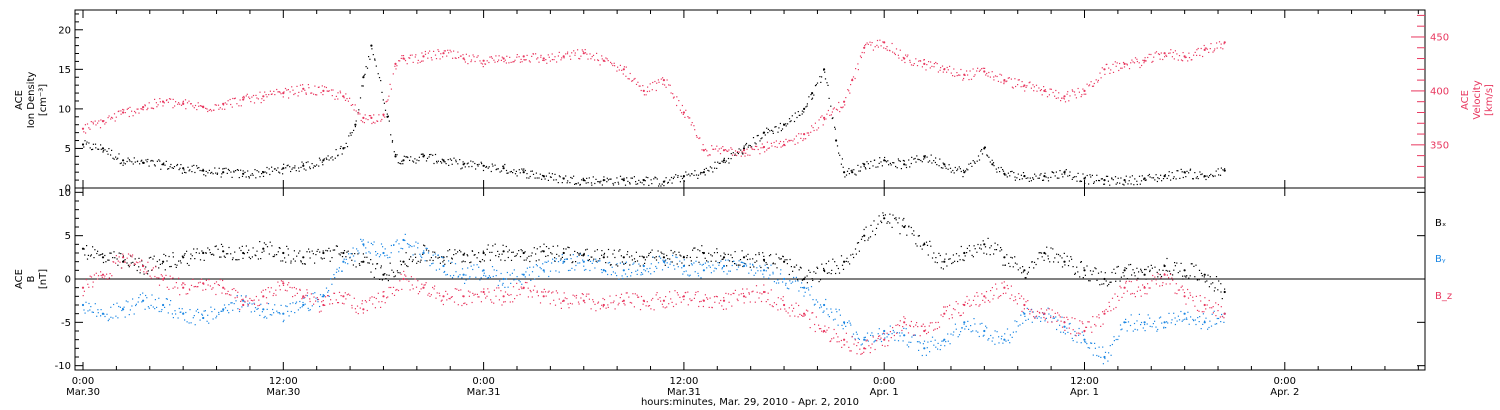 This screenshot has height=410, width=1500. Describe the element at coordinates (323, 305) in the screenshot. I see `bz-point` at that location.